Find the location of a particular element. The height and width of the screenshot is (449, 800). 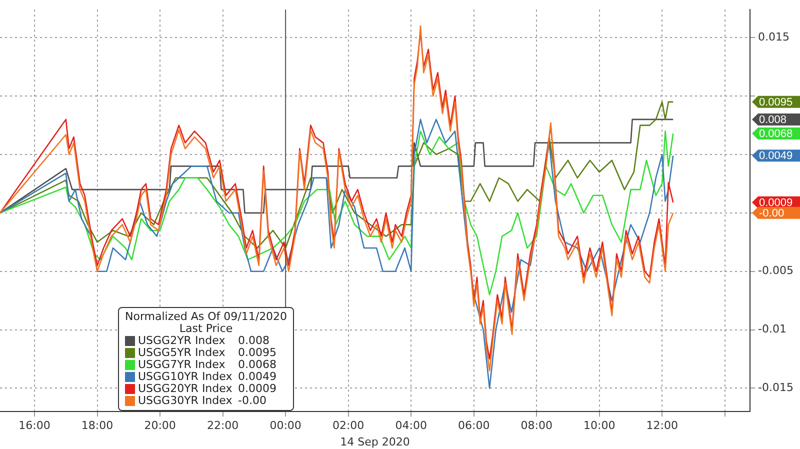

x-tick-label: 12:00 is located at coordinates (662, 425).